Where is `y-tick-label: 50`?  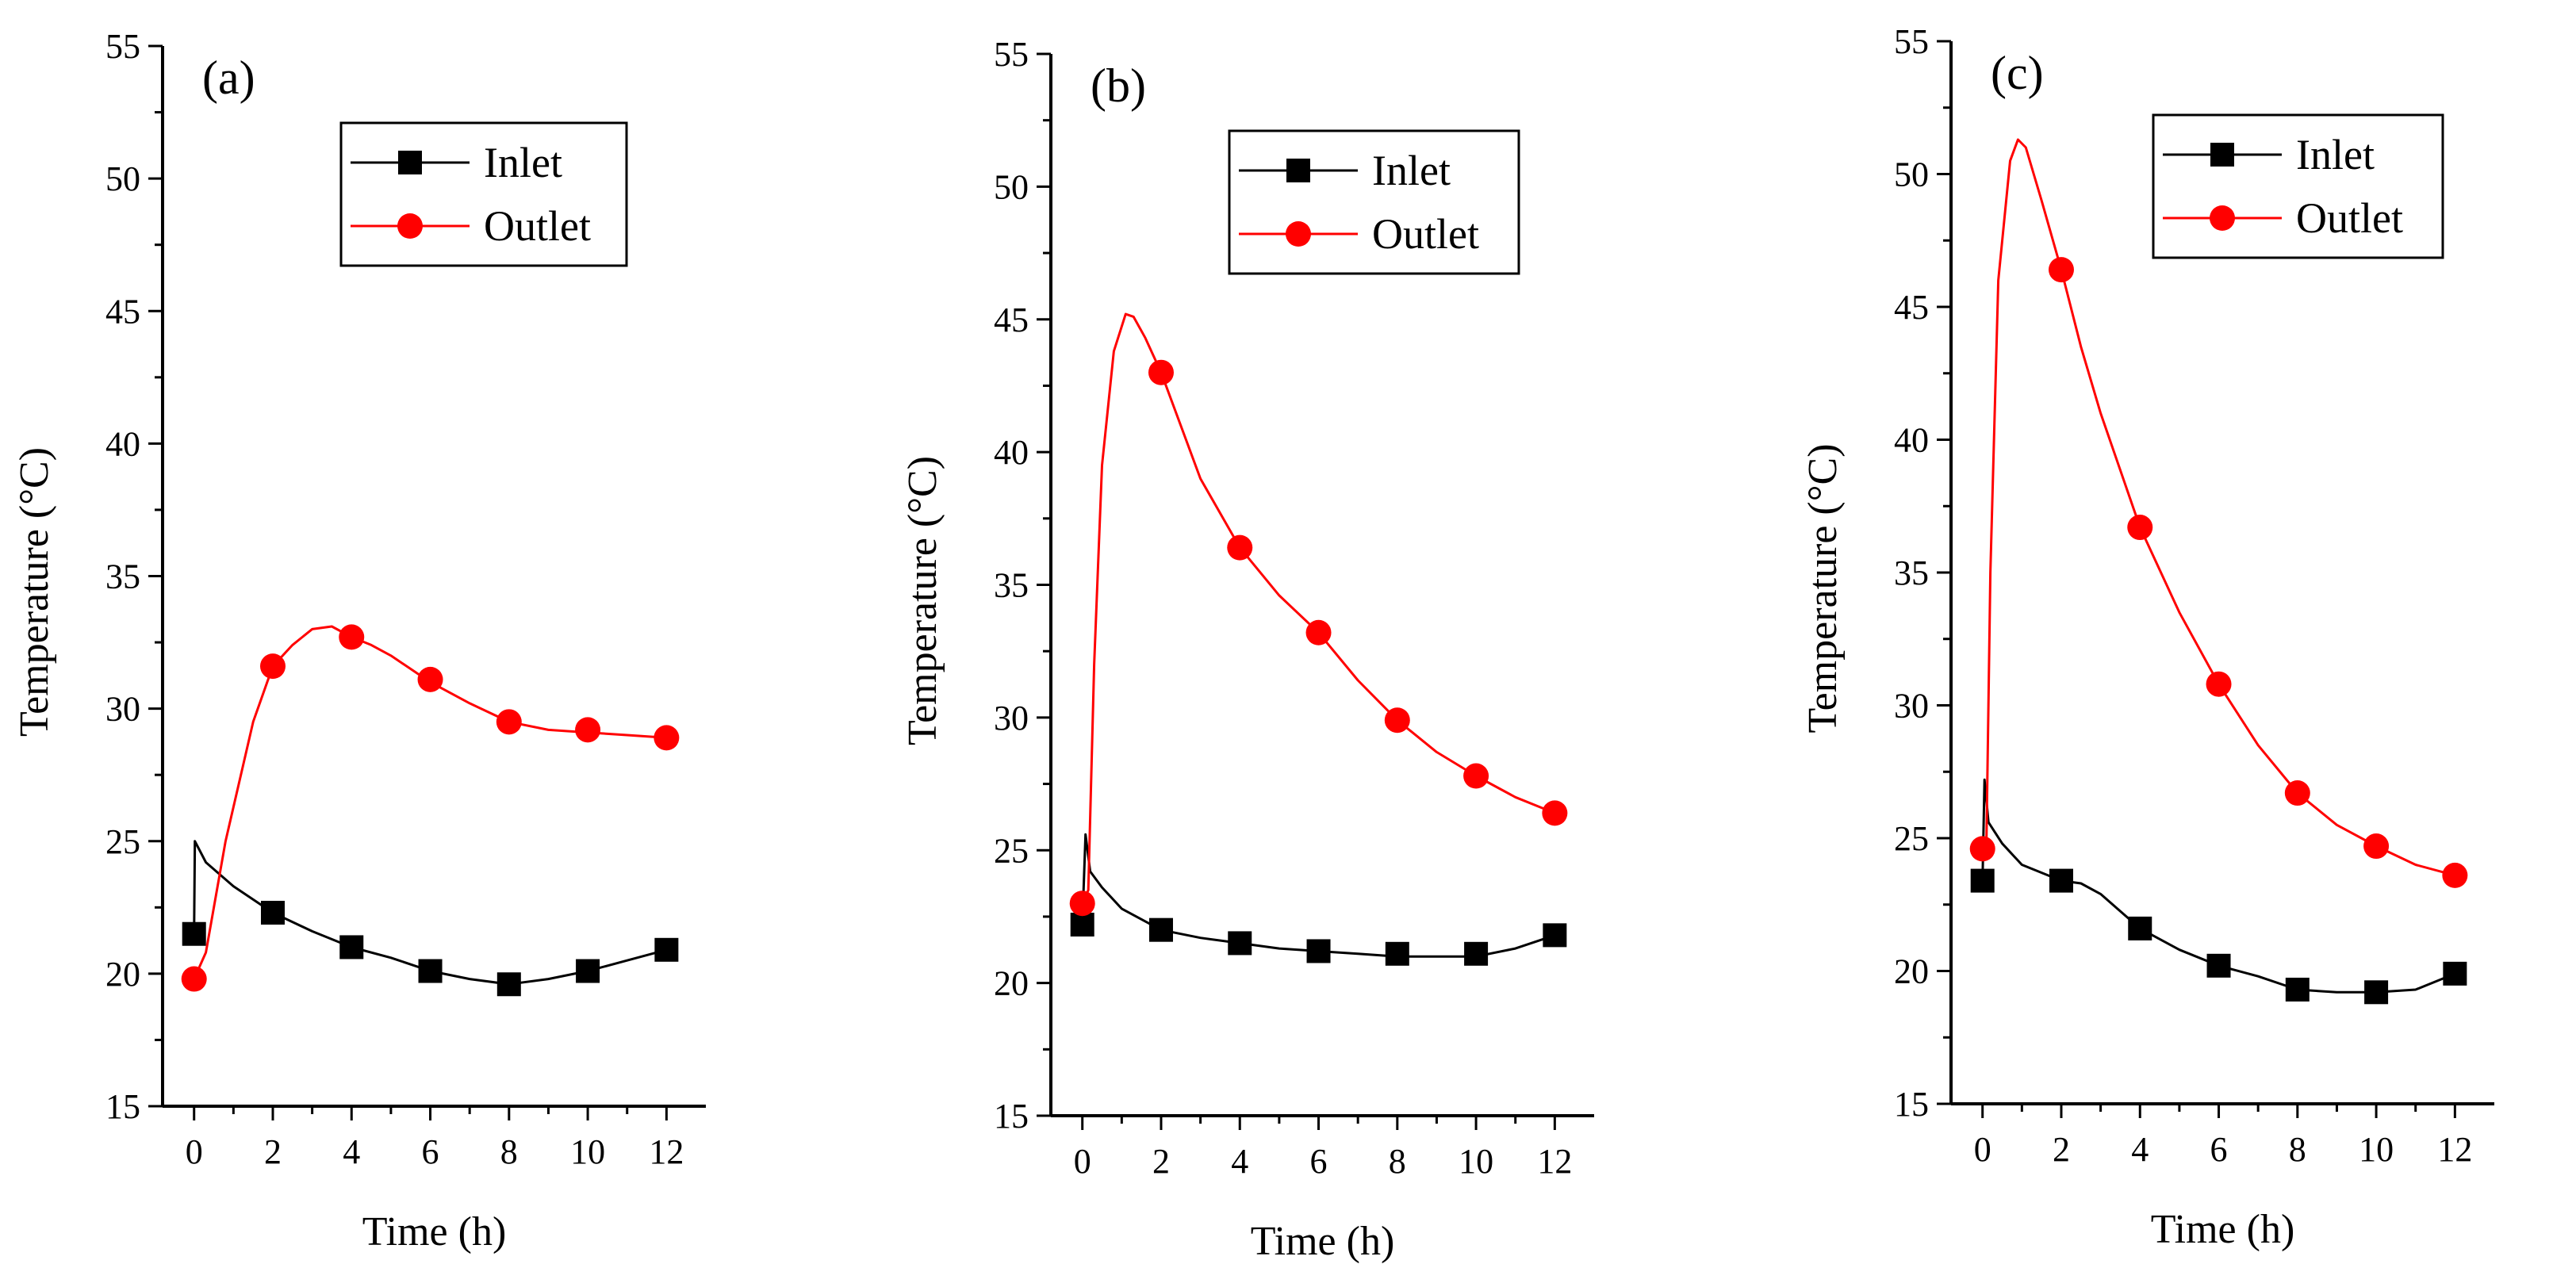
y-tick-label: 50 is located at coordinates (122, 179).